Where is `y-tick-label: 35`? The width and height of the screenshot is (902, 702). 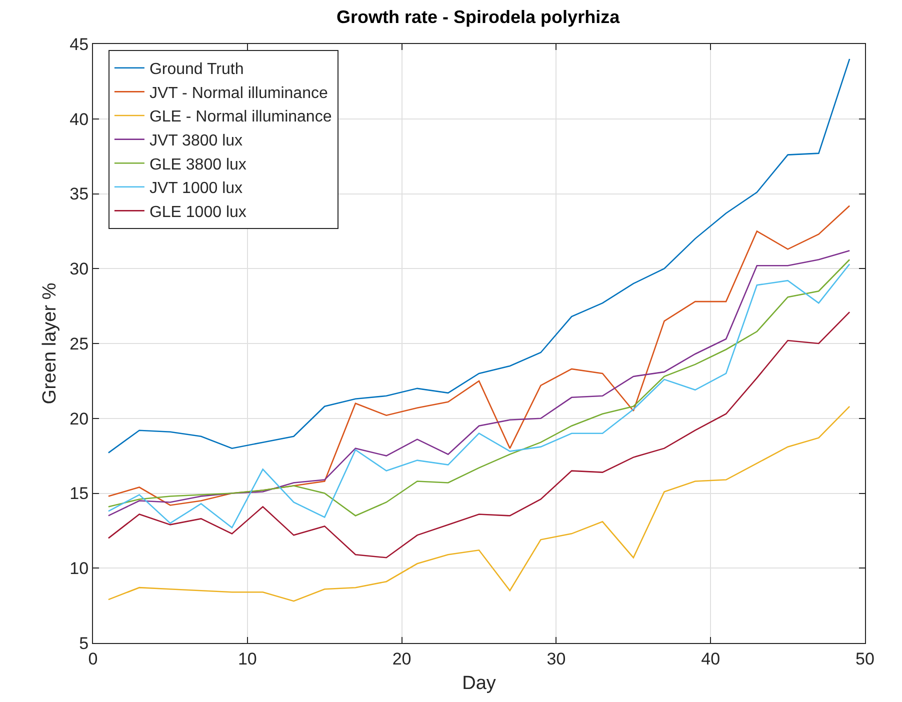
y-tick-label: 35 is located at coordinates (79, 194).